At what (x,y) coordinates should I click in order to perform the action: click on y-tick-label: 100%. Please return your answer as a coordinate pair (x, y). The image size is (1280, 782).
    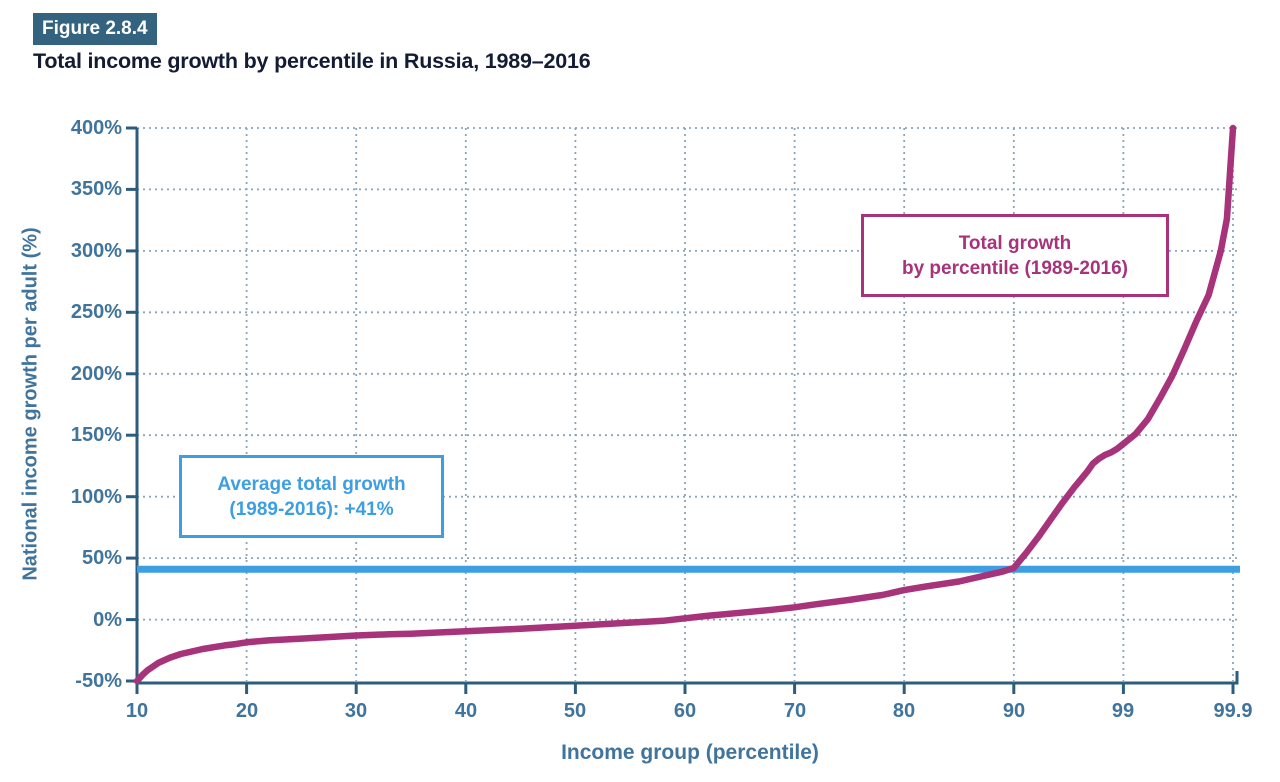
    Looking at the image, I should click on (96, 497).